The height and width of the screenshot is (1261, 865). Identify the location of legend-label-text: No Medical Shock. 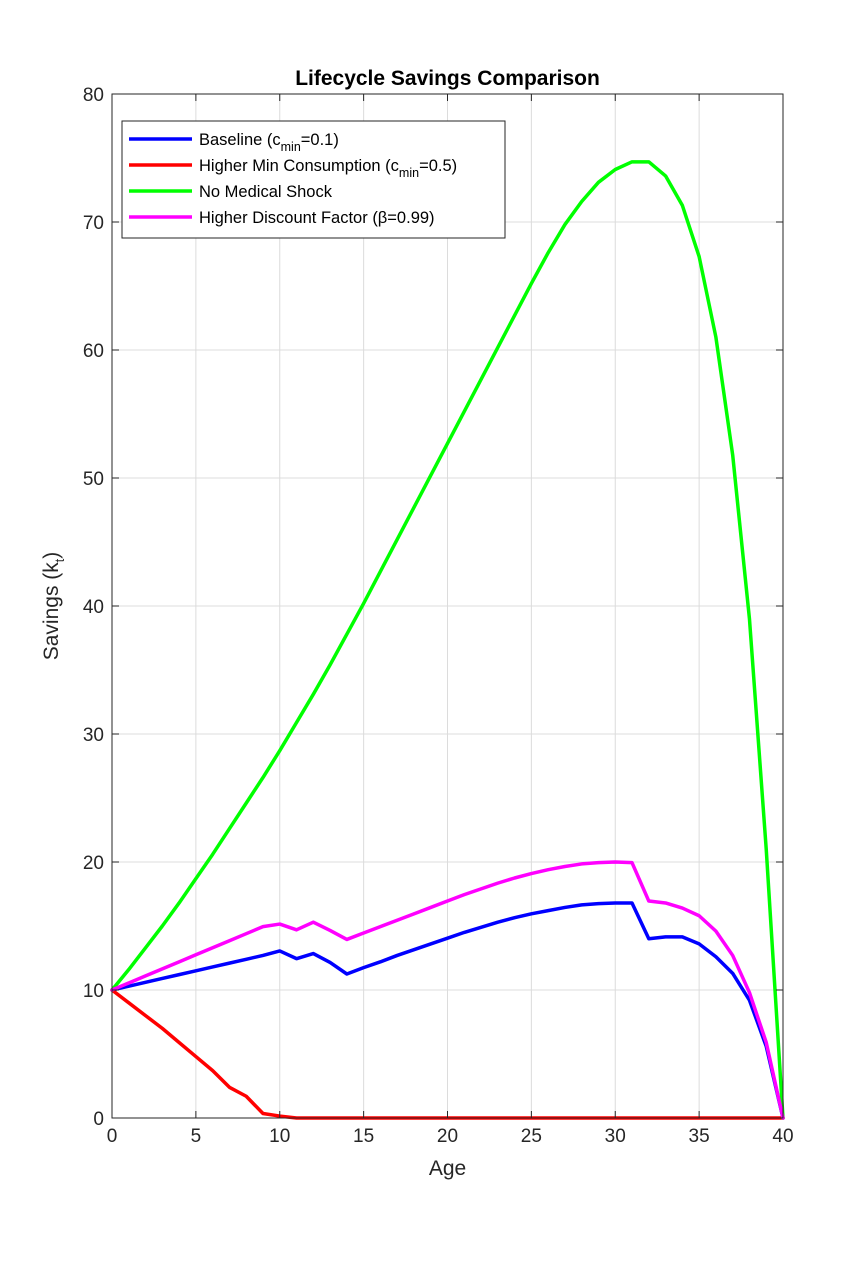
(266, 192).